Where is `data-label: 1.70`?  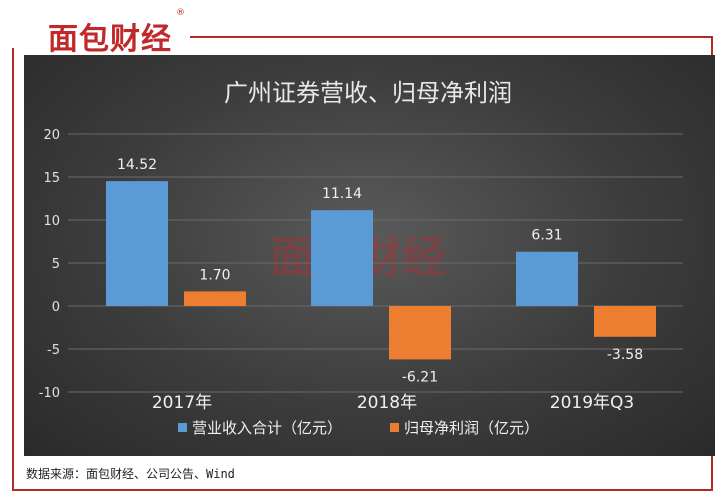
data-label: 1.70 is located at coordinates (214, 275).